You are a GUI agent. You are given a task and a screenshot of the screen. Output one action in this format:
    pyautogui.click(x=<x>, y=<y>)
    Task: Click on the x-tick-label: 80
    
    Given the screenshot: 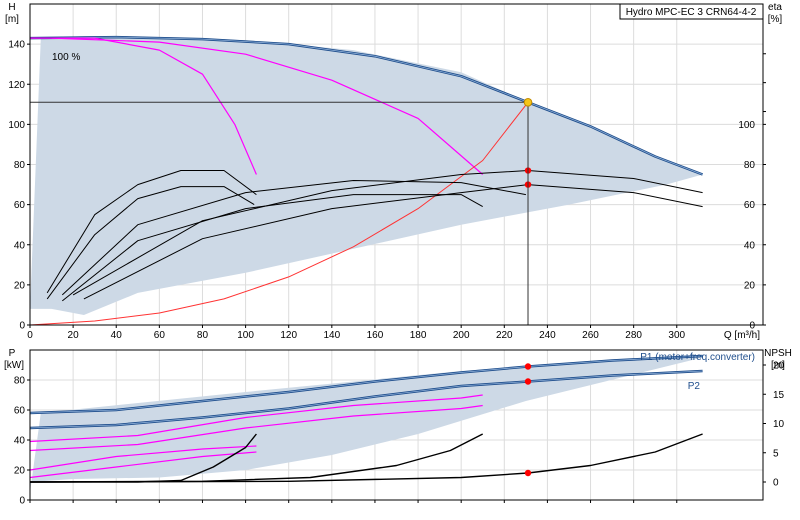 What is the action you would take?
    pyautogui.click(x=203, y=335)
    